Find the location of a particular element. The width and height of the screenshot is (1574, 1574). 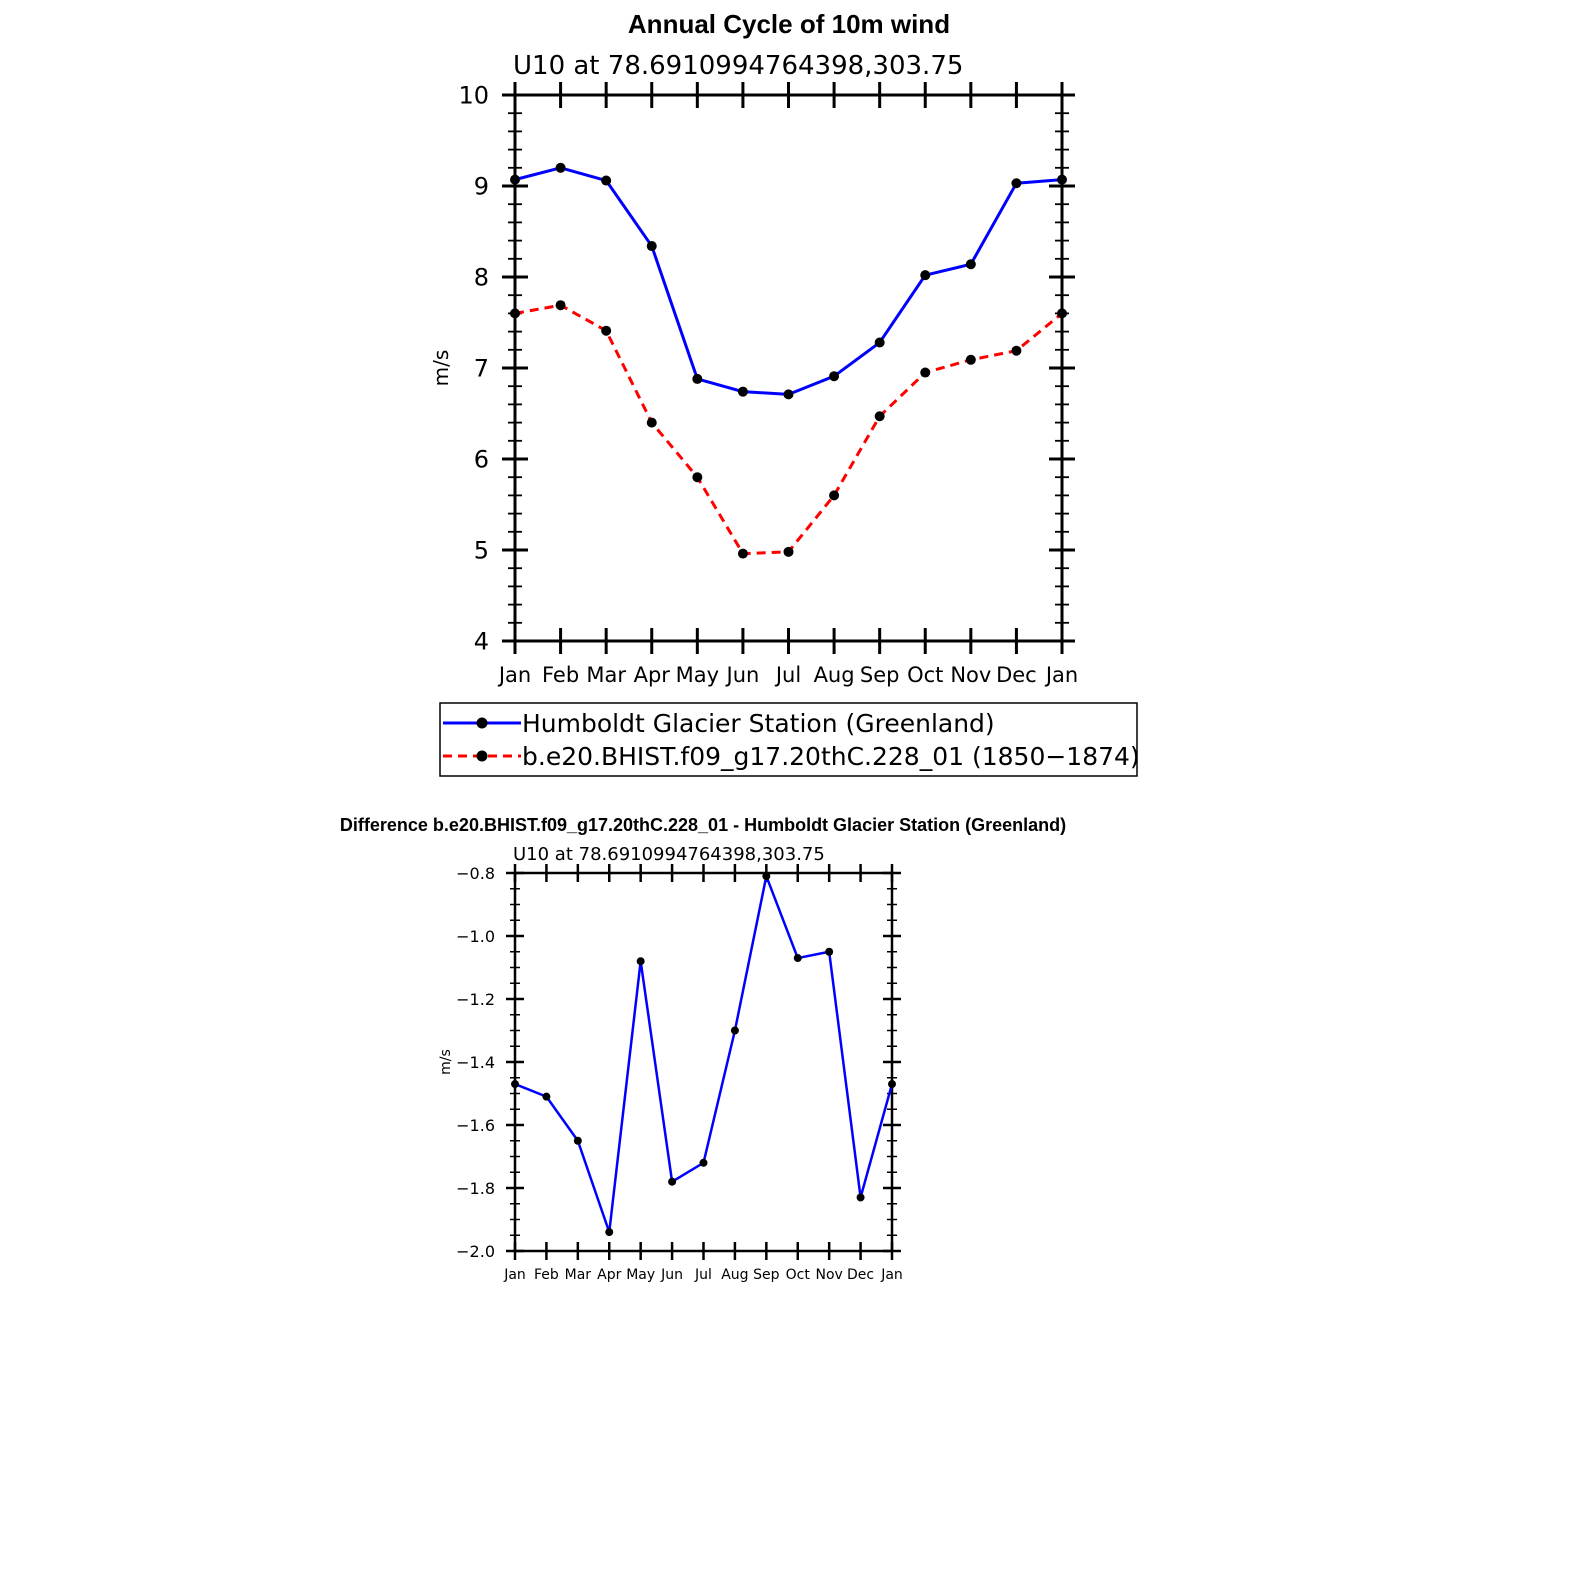

y-tick-label: 6 is located at coordinates (481, 460).